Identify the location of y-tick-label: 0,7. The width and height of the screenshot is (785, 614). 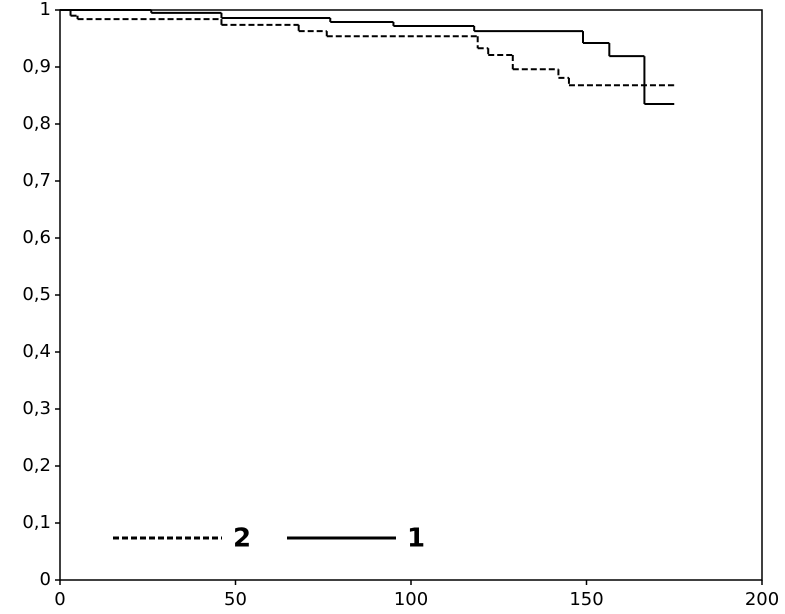
(36, 180).